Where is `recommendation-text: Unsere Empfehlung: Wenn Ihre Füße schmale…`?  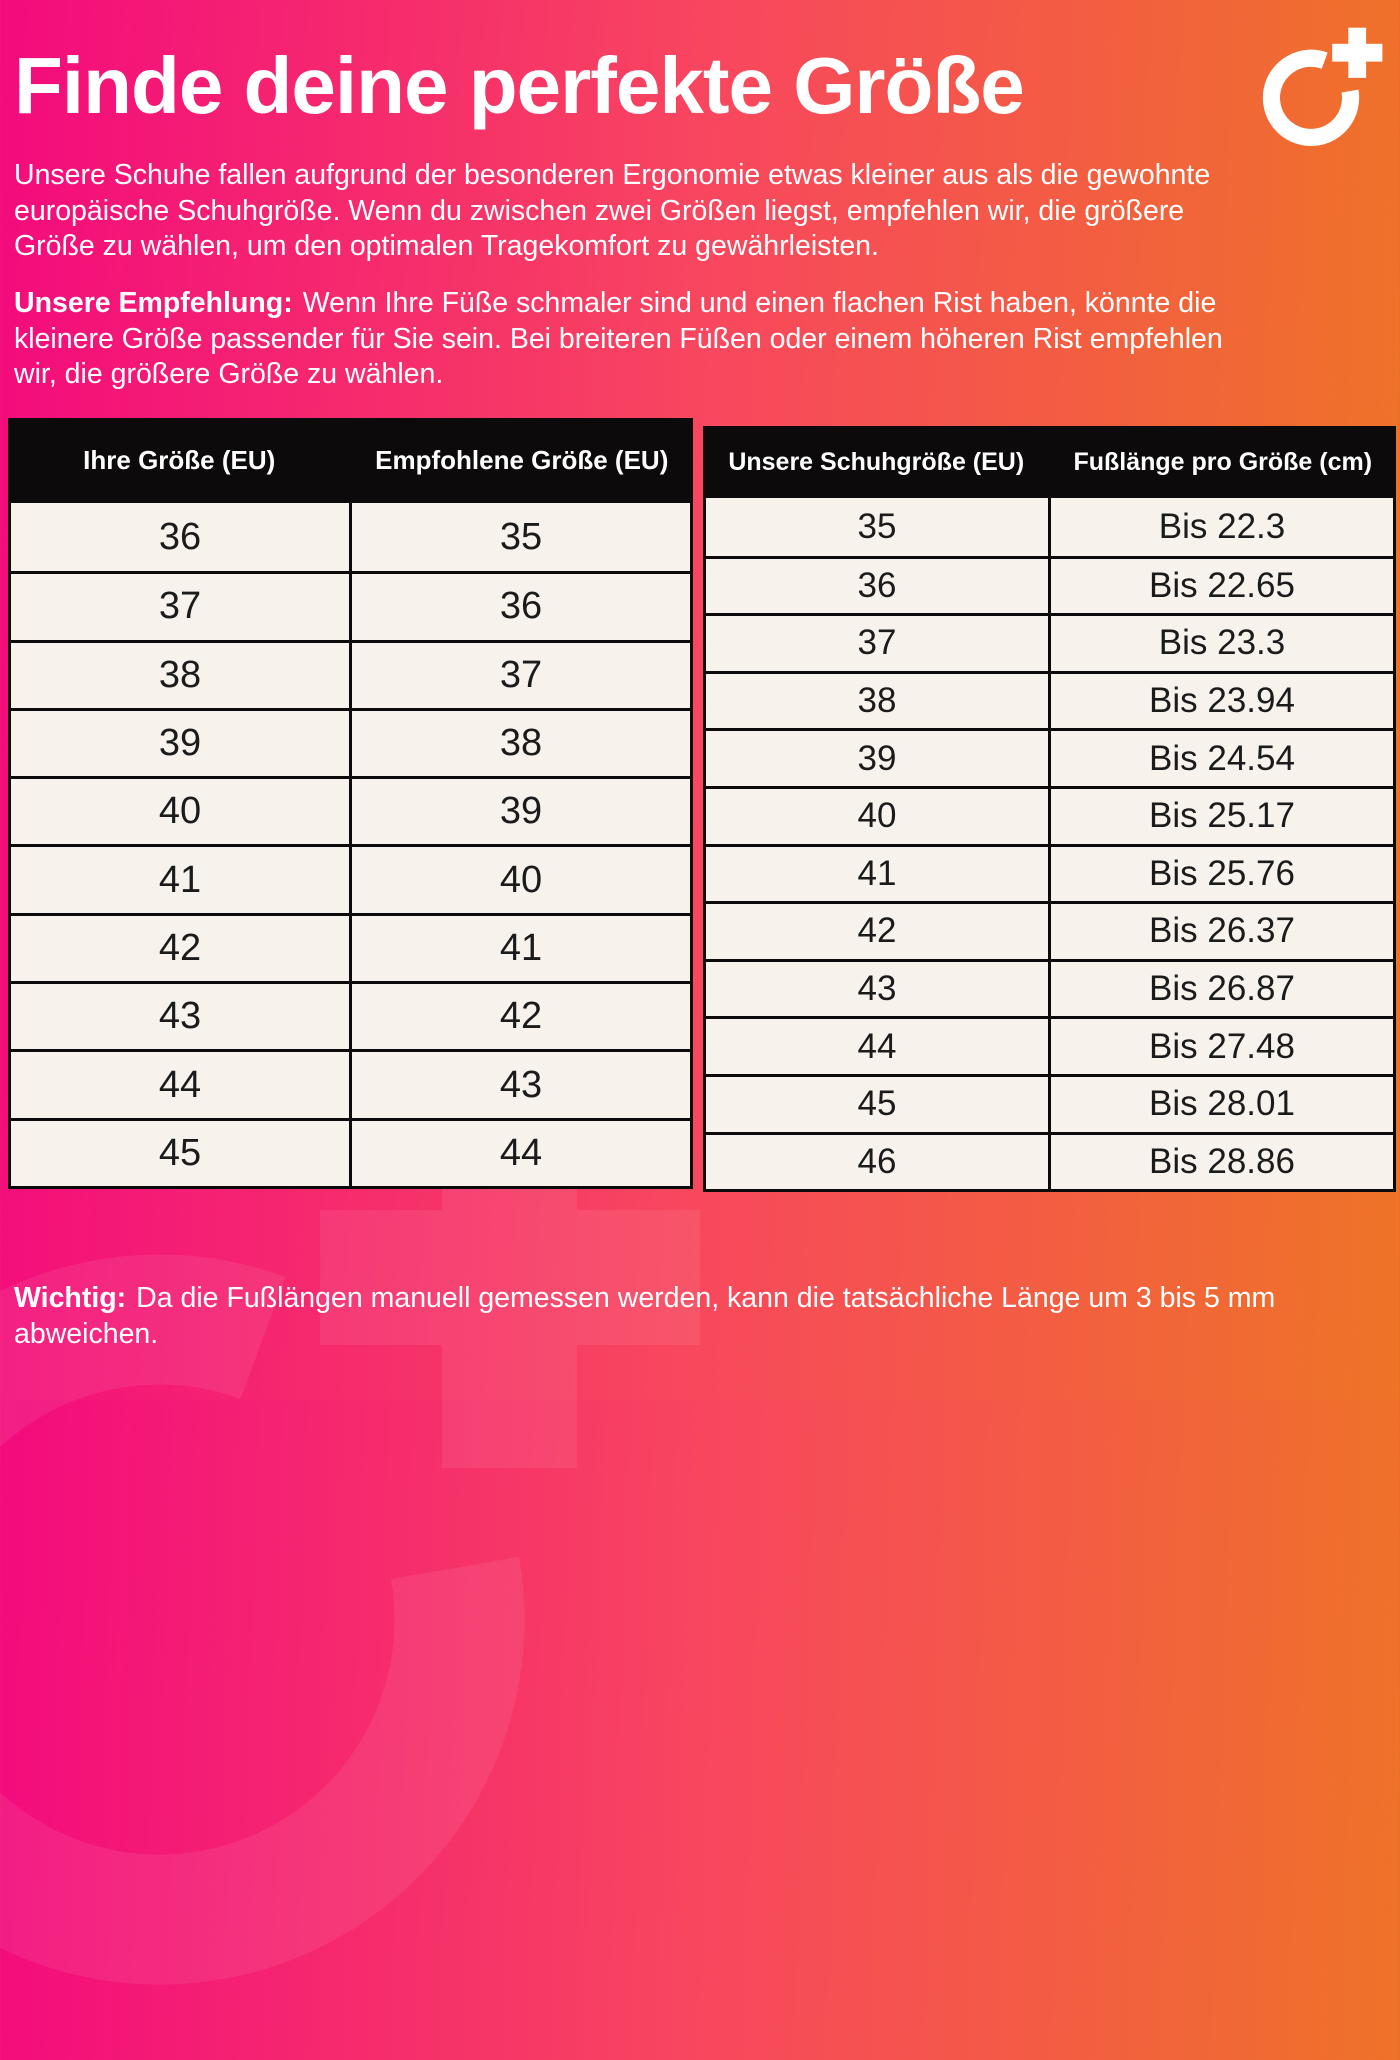 recommendation-text: Unsere Empfehlung: Wenn Ihre Füße schmale… is located at coordinates (618, 339).